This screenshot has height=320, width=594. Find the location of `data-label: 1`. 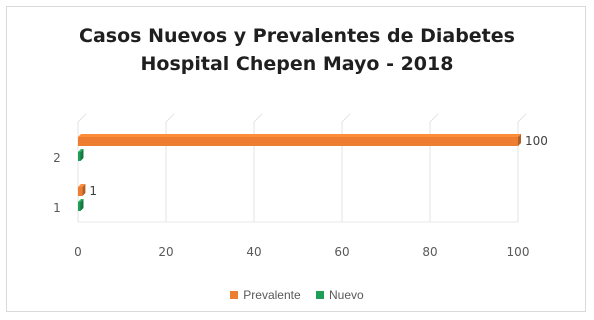

data-label: 1 is located at coordinates (93, 191).